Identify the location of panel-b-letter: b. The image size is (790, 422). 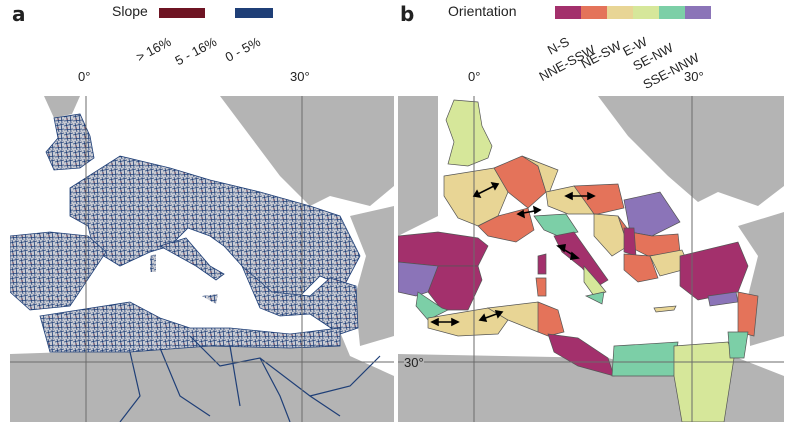
(407, 14).